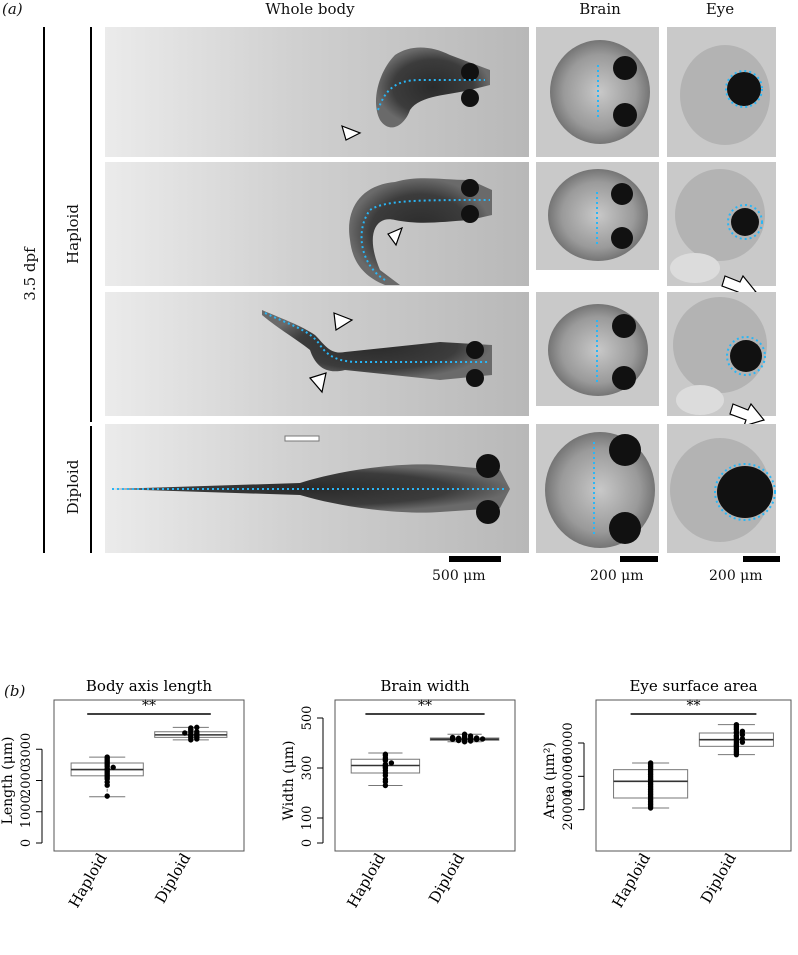 The height and width of the screenshot is (955, 798). I want to click on y-tick-label: 2000, so click(26, 780).